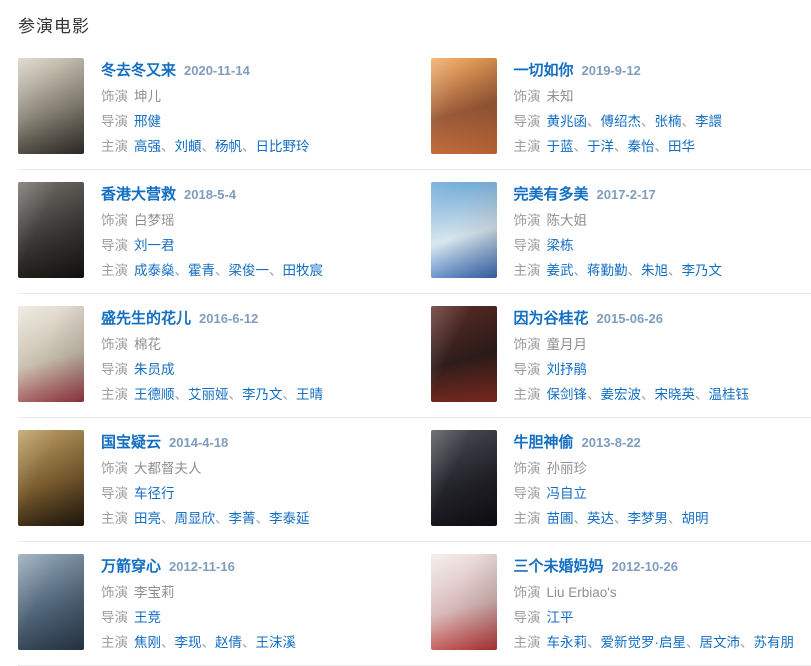 Image resolution: width=811 pixels, height=666 pixels. Describe the element at coordinates (621, 121) in the screenshot. I see `director-link: 傅绍杰` at that location.